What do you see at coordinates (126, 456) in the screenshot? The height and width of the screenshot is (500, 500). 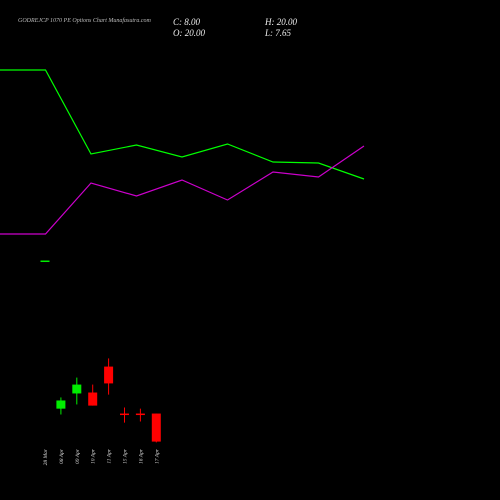 I see `x-tick-label: 15 Apr` at bounding box center [126, 456].